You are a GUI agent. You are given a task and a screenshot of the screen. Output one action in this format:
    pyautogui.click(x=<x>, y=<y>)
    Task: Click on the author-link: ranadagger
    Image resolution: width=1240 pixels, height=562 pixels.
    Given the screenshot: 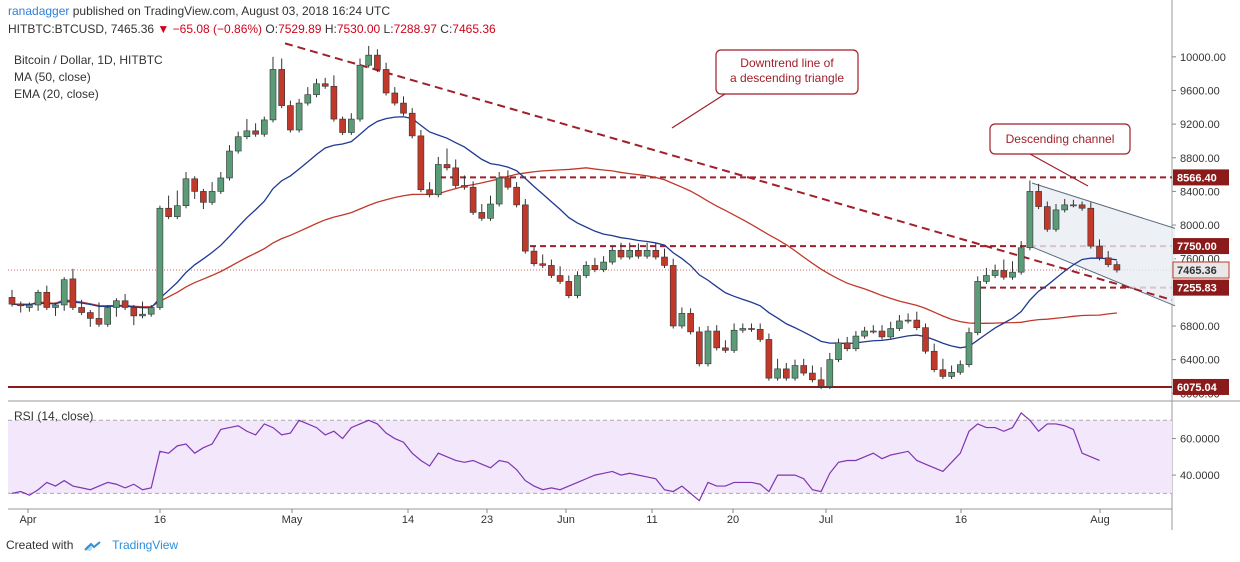 What is the action you would take?
    pyautogui.click(x=39, y=11)
    